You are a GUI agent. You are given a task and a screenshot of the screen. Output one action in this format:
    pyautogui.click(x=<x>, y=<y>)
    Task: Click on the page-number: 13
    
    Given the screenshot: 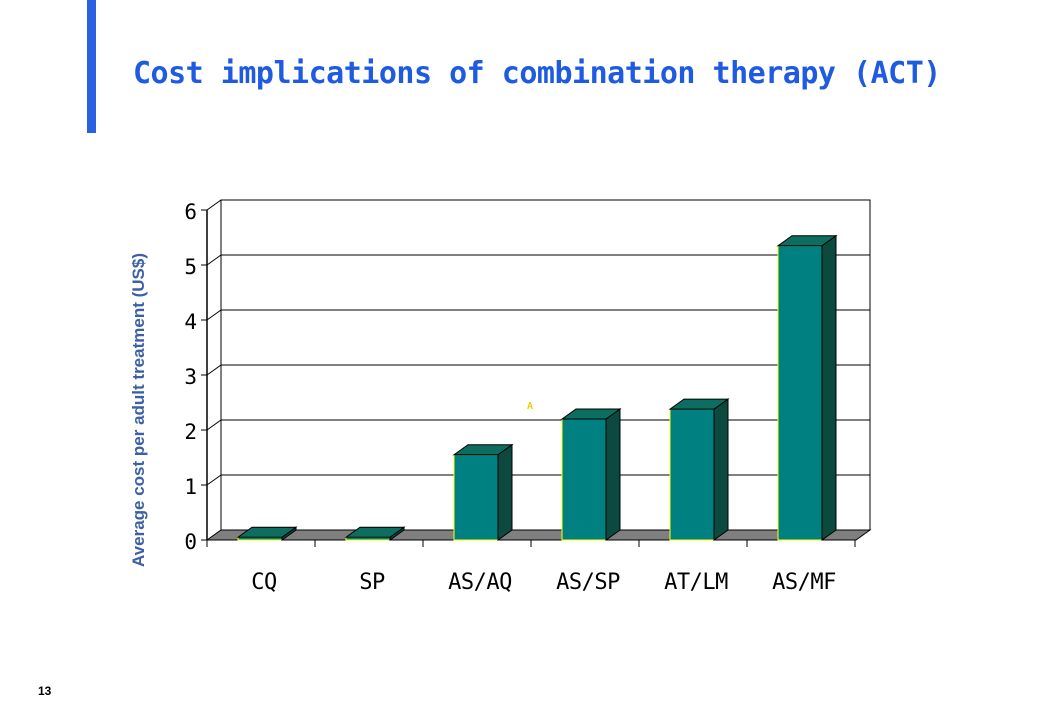 What is the action you would take?
    pyautogui.click(x=45, y=691)
    